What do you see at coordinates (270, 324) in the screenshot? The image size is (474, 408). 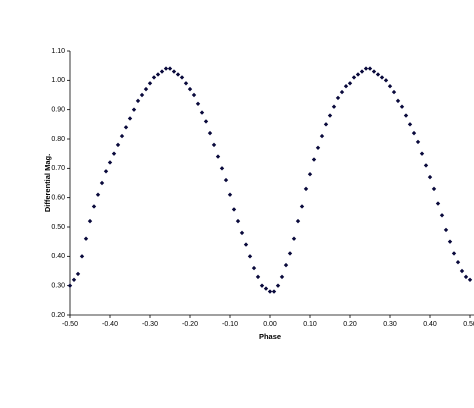 I see `x-tick-label: 0.00` at bounding box center [270, 324].